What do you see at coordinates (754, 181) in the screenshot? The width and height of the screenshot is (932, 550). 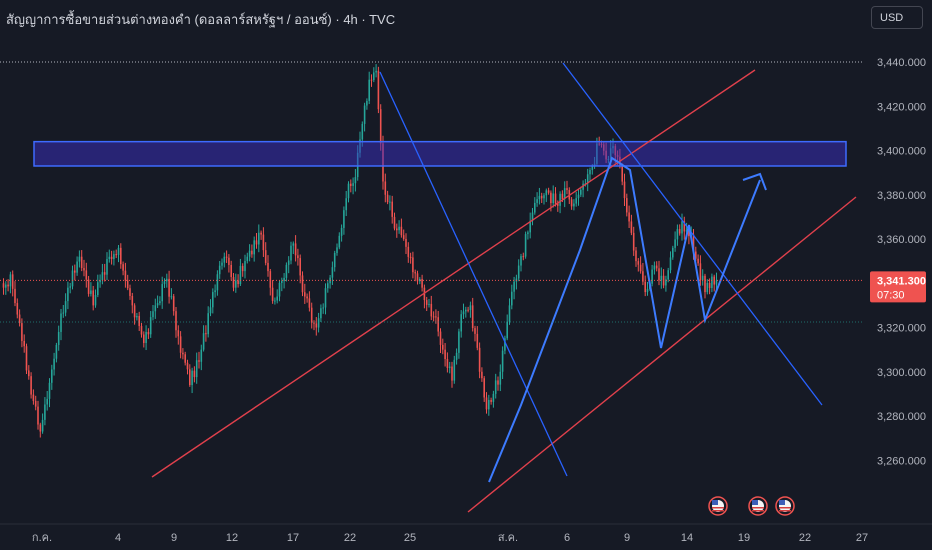 I see `projection-arrowhead` at bounding box center [754, 181].